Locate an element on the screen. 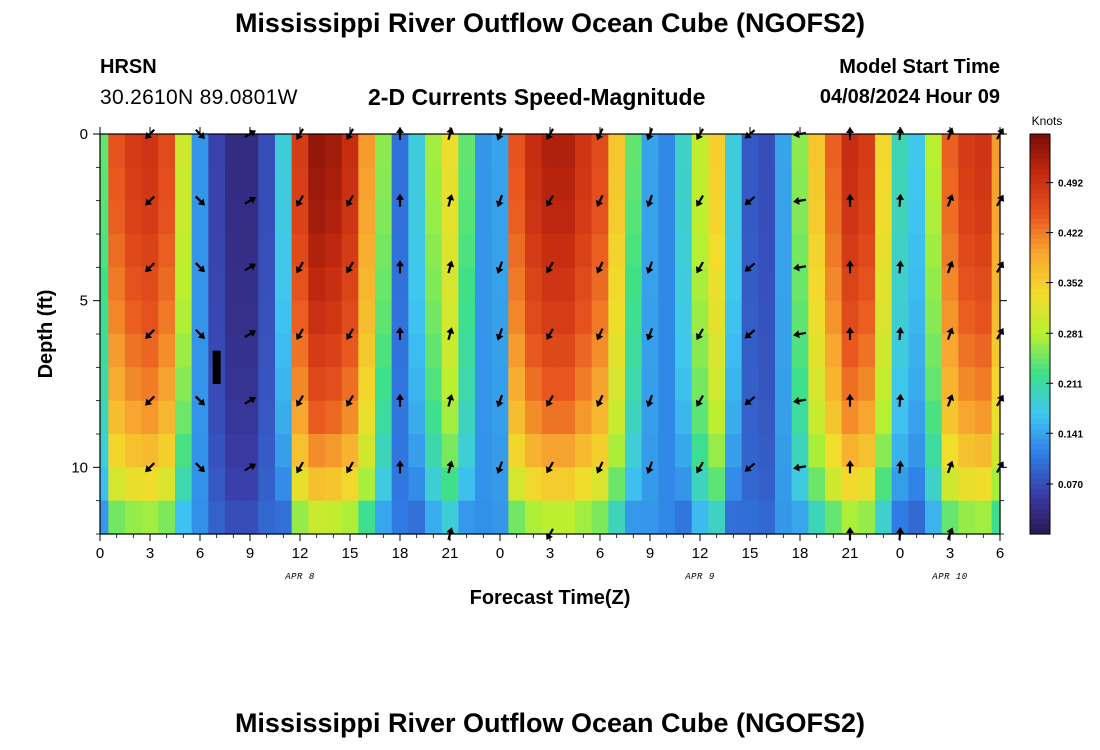 This screenshot has height=750, width=1100. x-tick-label: 18 is located at coordinates (800, 553).